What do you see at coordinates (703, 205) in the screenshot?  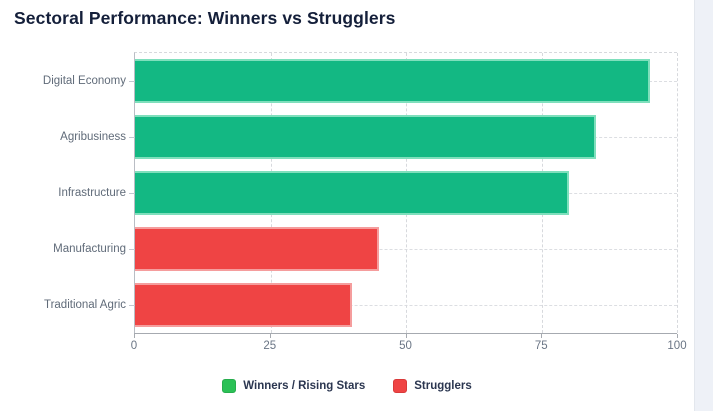 I see `page-background-strip` at bounding box center [703, 205].